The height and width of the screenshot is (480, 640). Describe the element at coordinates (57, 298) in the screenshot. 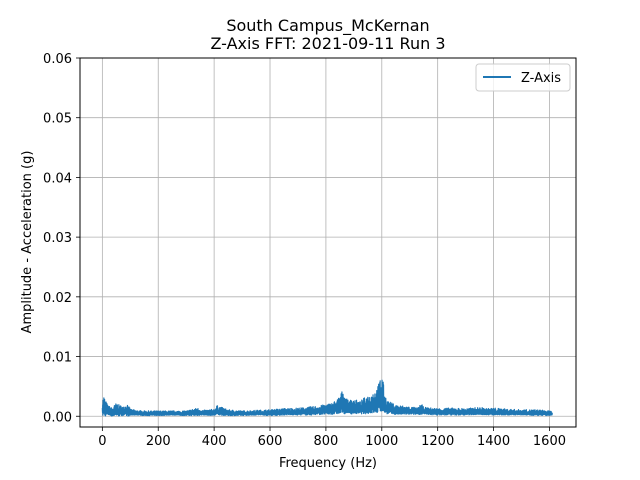

I see `y-tick-label: 0.02` at that location.